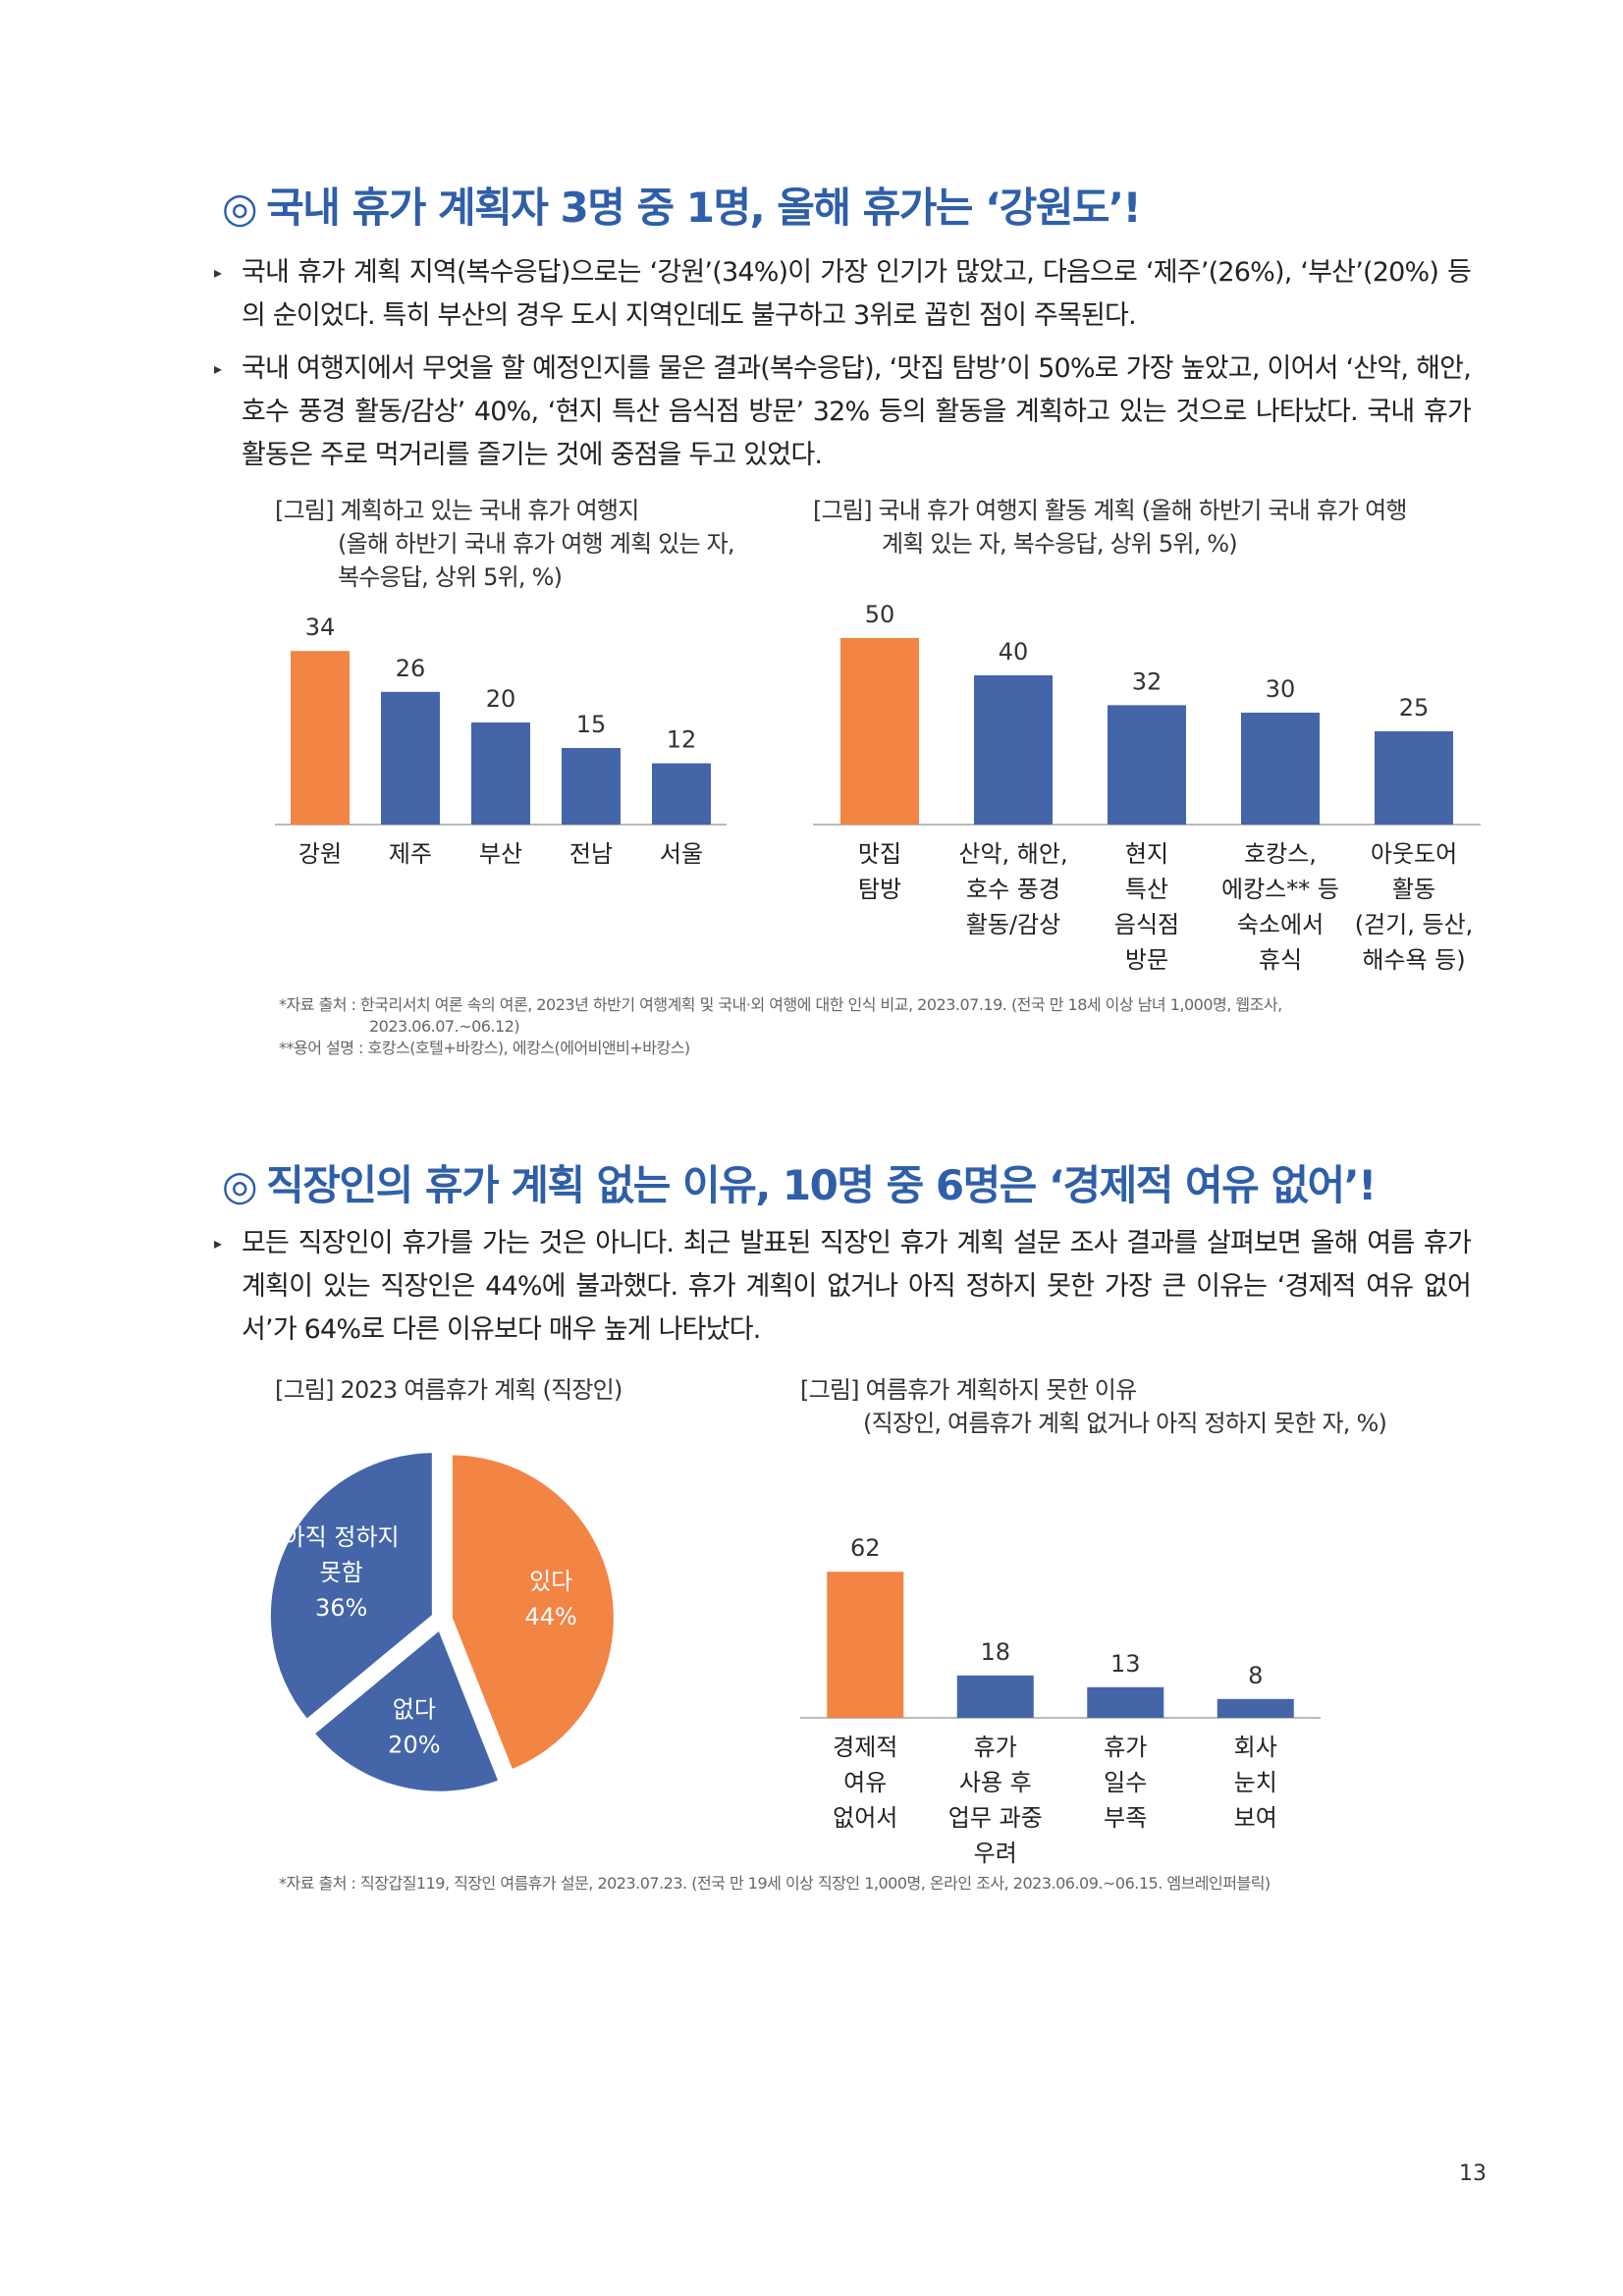 The width and height of the screenshot is (1623, 2296). Describe the element at coordinates (1146, 960) in the screenshot. I see `chart-category-label: 방문` at that location.